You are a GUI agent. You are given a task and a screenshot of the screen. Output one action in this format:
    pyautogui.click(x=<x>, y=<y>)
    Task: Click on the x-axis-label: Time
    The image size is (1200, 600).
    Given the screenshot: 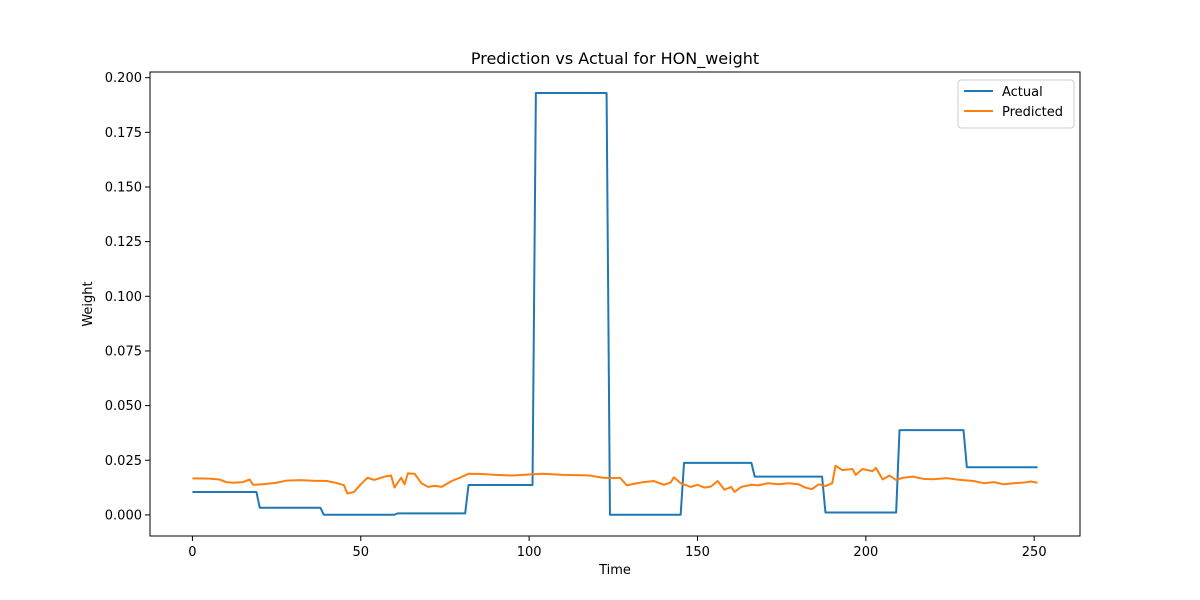 What is the action you would take?
    pyautogui.click(x=614, y=570)
    